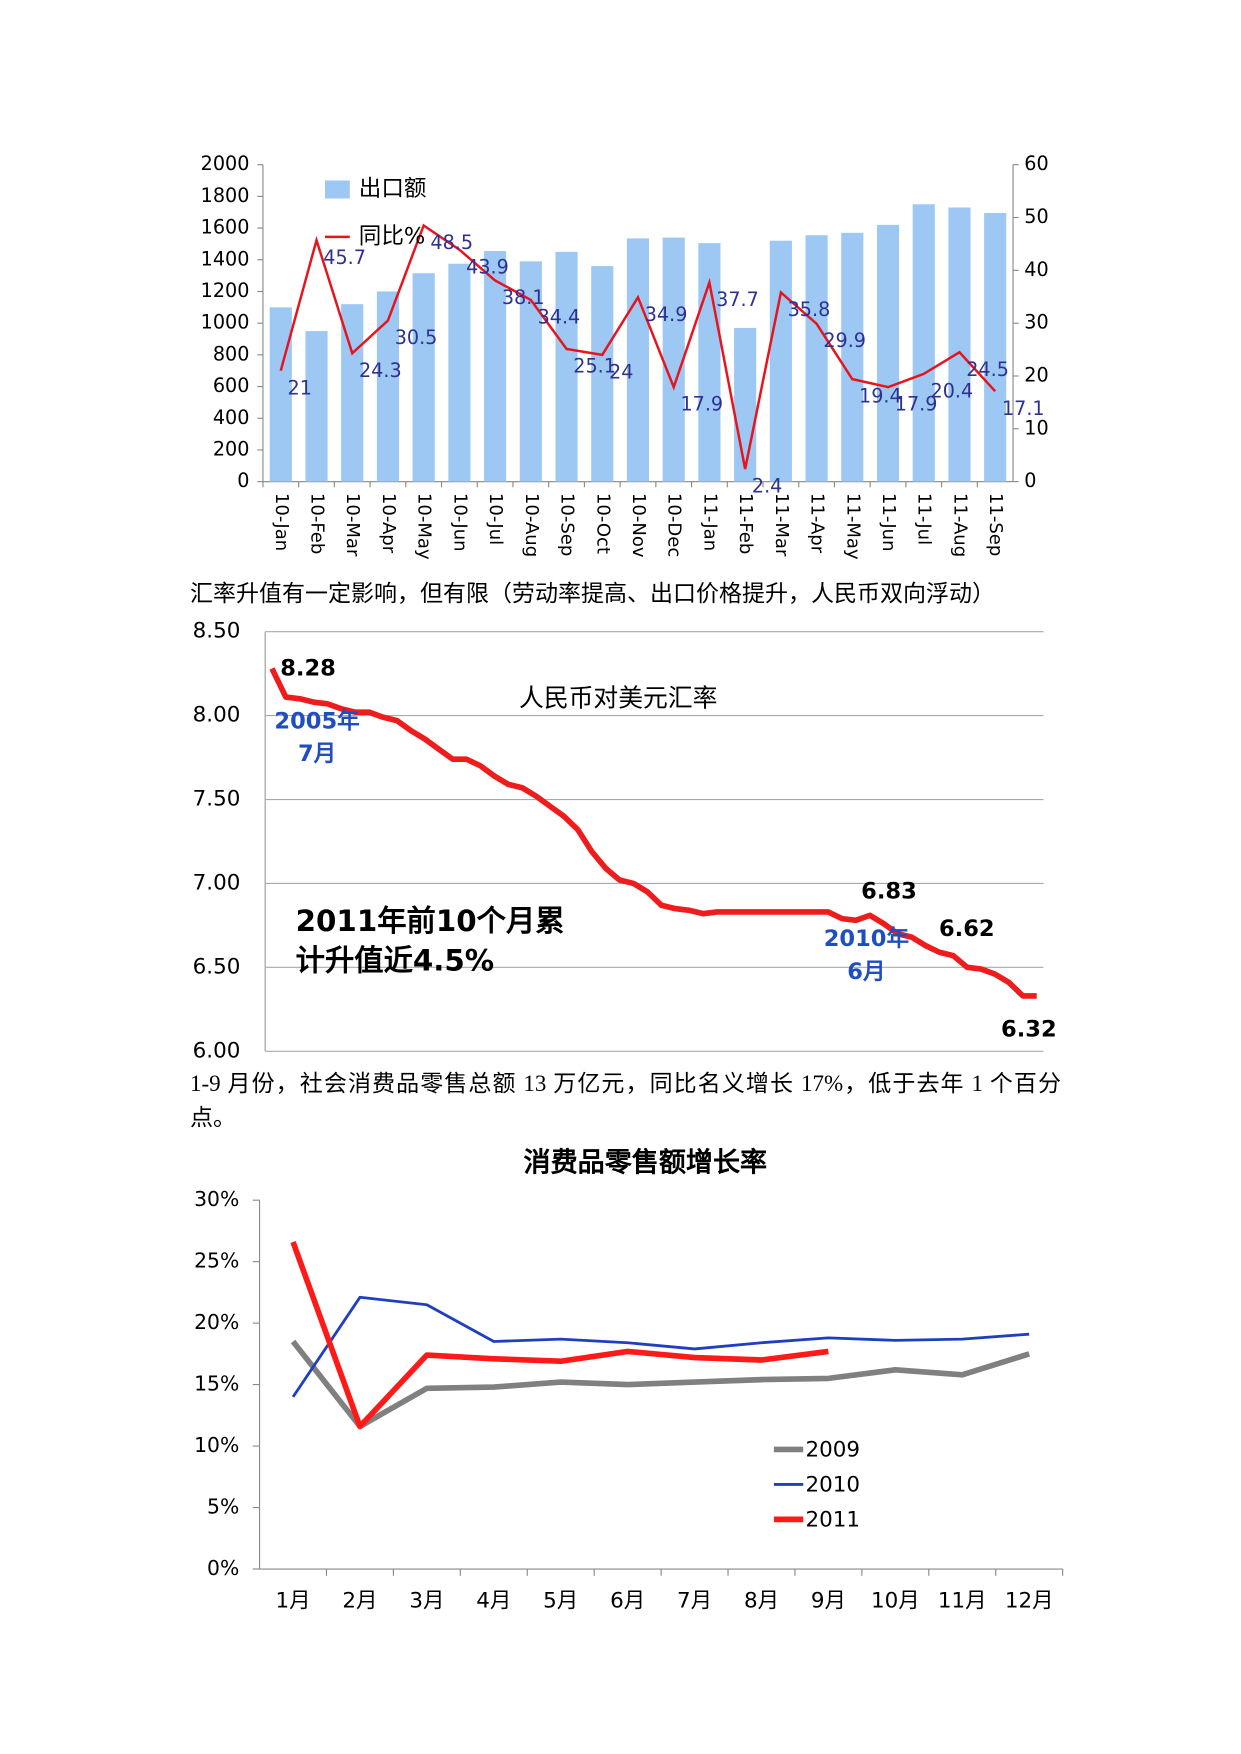 The height and width of the screenshot is (1754, 1241). What do you see at coordinates (895, 1601) in the screenshot?
I see `x-tick-label: 10月` at bounding box center [895, 1601].